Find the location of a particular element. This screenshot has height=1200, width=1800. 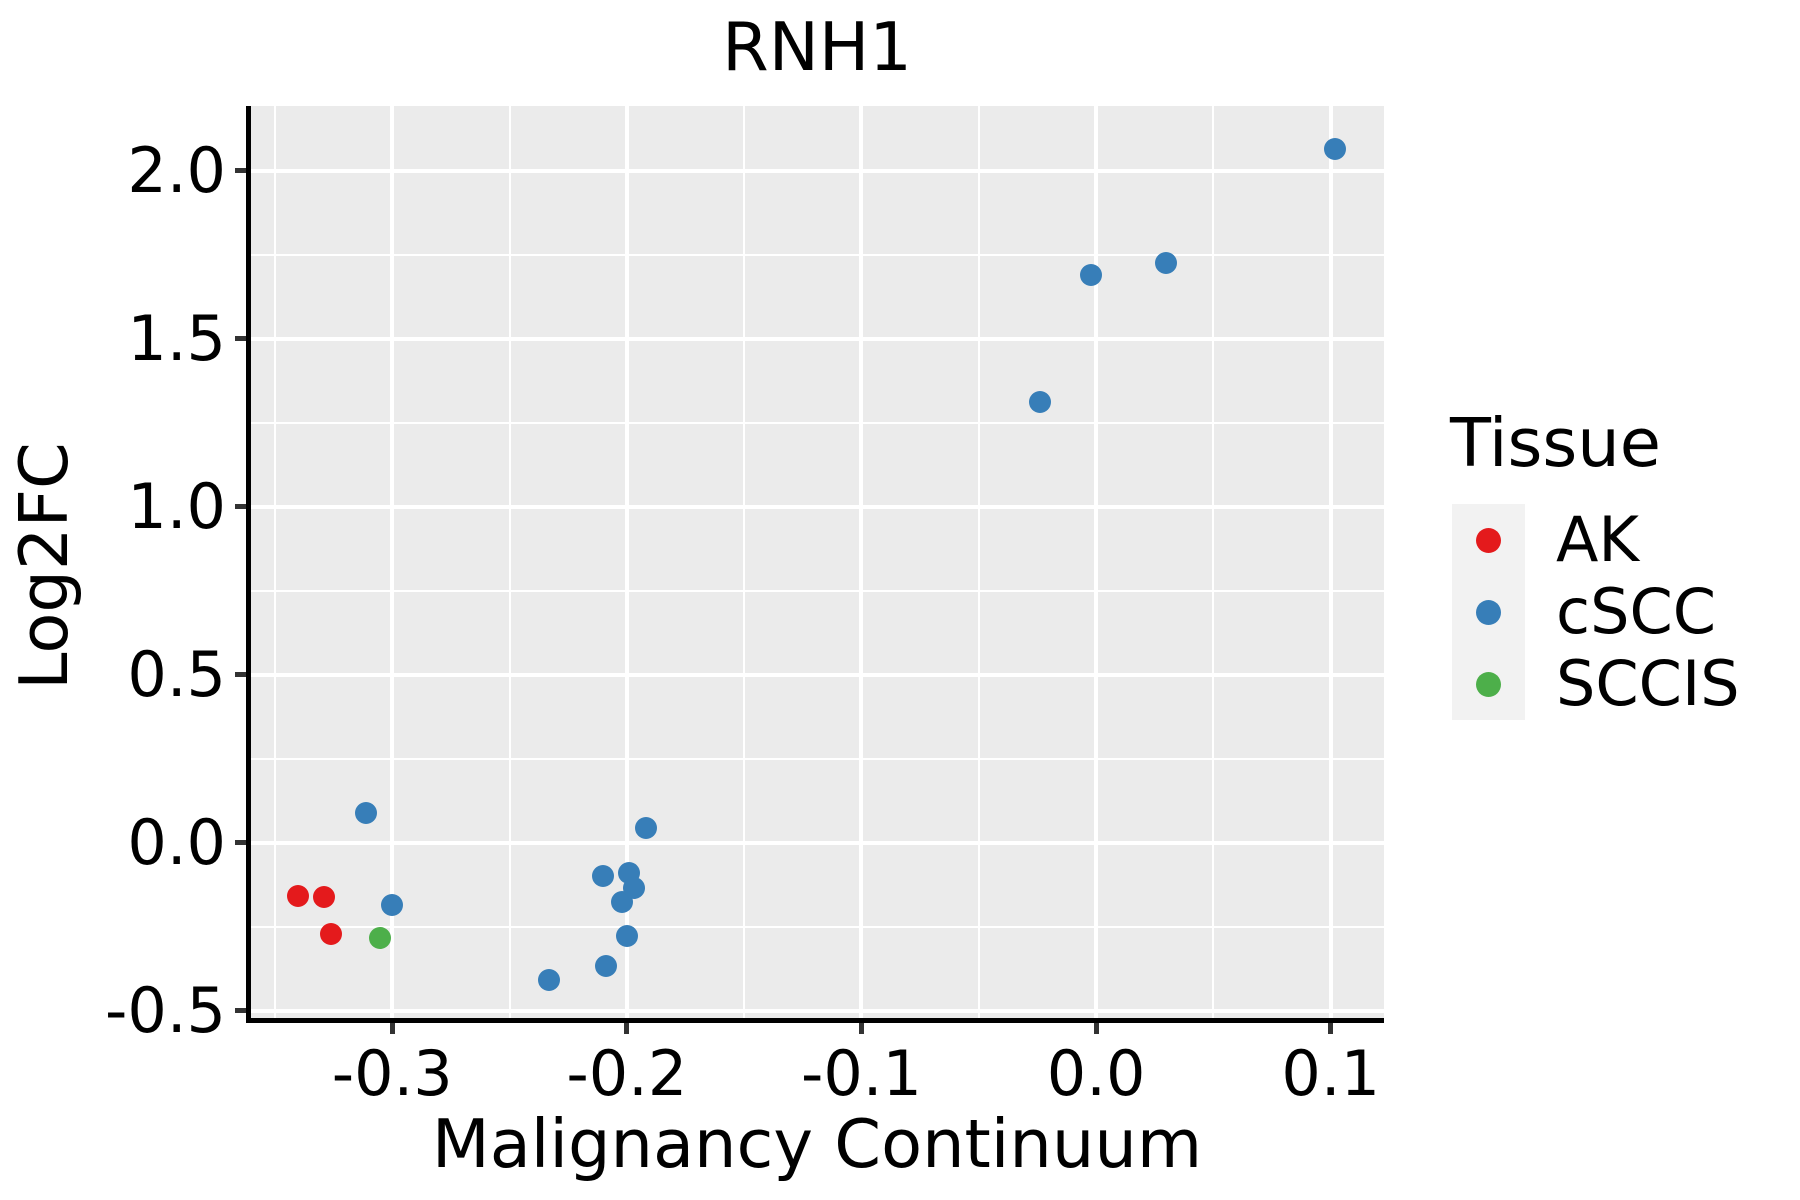

legend-label: SCCIS is located at coordinates (1648, 683).